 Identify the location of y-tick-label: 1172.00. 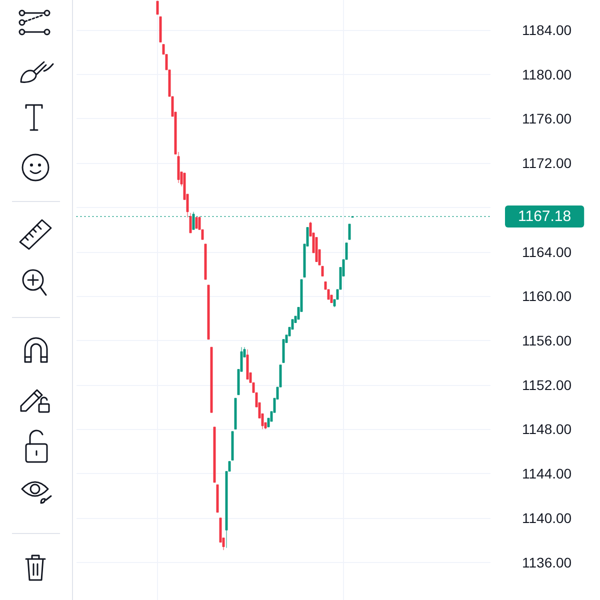
(547, 163).